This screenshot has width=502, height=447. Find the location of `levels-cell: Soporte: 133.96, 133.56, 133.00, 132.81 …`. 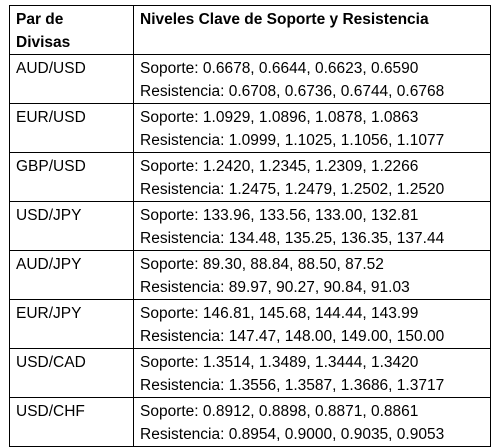

levels-cell: Soporte: 133.96, 133.56, 133.00, 132.81 … is located at coordinates (312, 226).